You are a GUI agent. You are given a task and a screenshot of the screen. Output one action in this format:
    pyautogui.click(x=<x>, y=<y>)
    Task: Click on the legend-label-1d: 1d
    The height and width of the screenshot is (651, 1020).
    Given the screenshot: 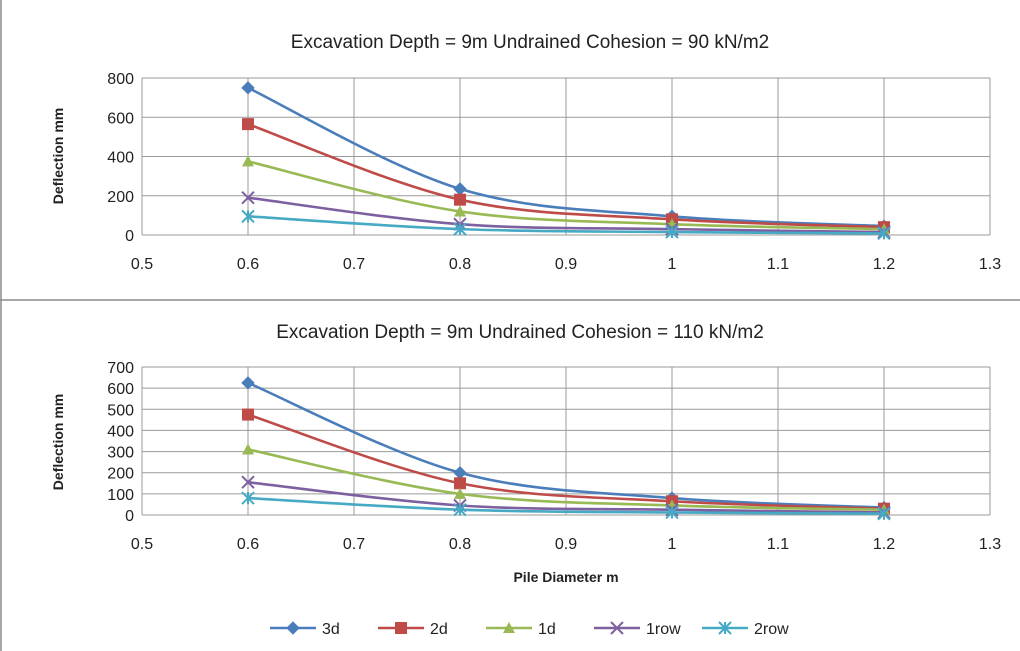 What is the action you would take?
    pyautogui.click(x=547, y=629)
    